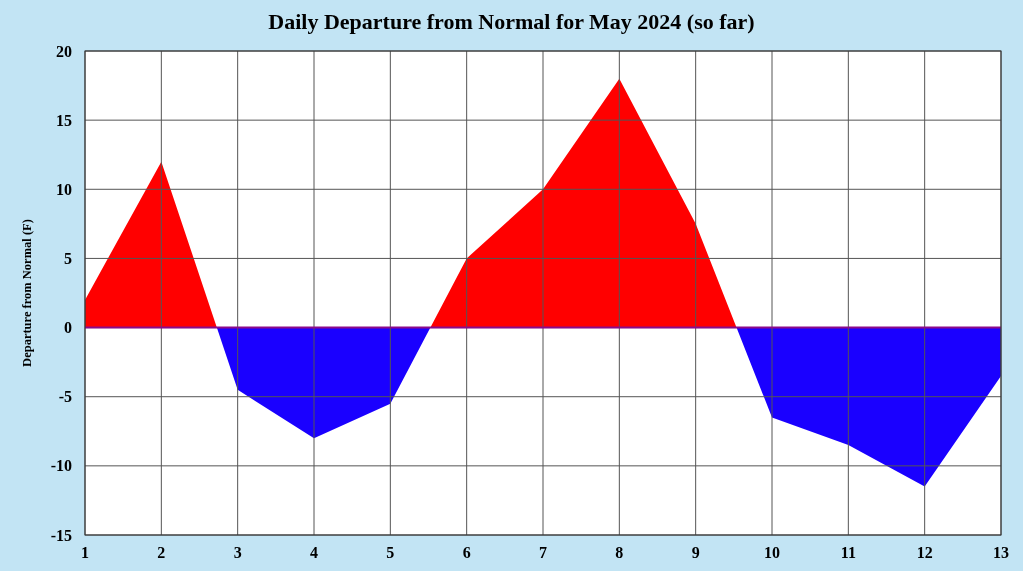 This screenshot has height=571, width=1023. Describe the element at coordinates (68, 259) in the screenshot. I see `y-tick-label: 5` at that location.